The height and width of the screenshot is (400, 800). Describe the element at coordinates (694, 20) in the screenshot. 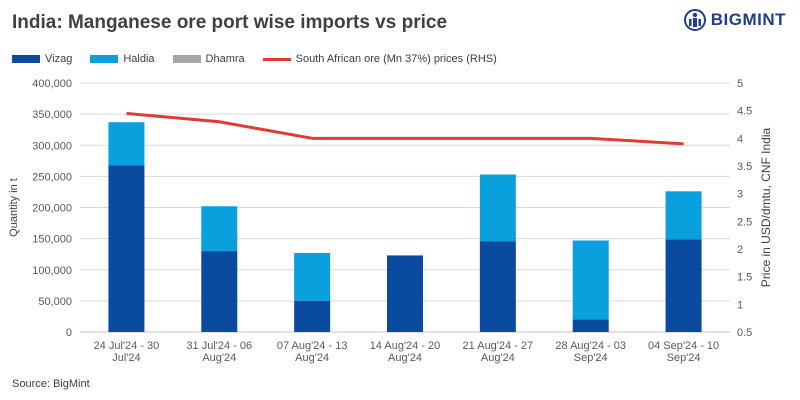

I see `bigmint-logo-icon` at that location.